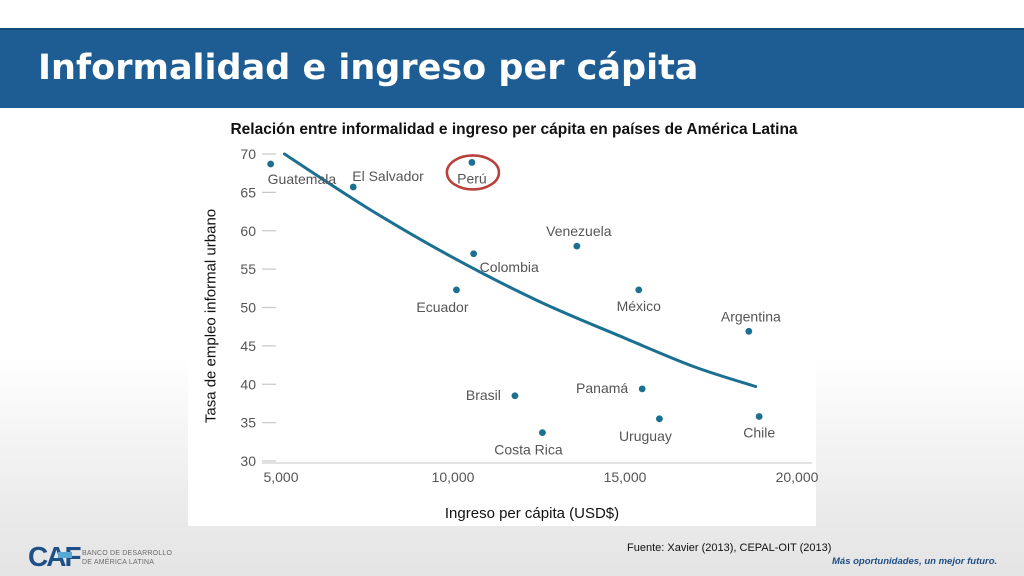  What do you see at coordinates (248, 269) in the screenshot?
I see `y-tick-label: 55` at bounding box center [248, 269].